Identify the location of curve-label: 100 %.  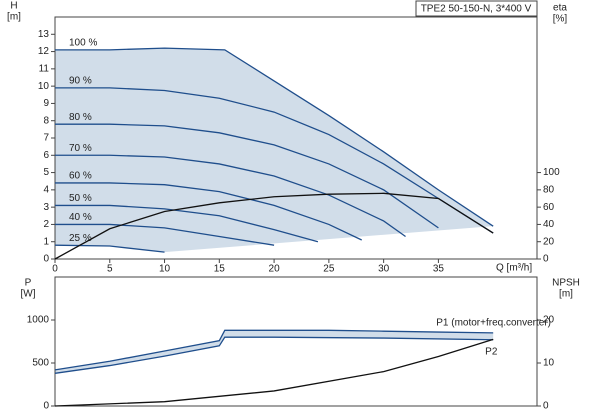
(83, 42).